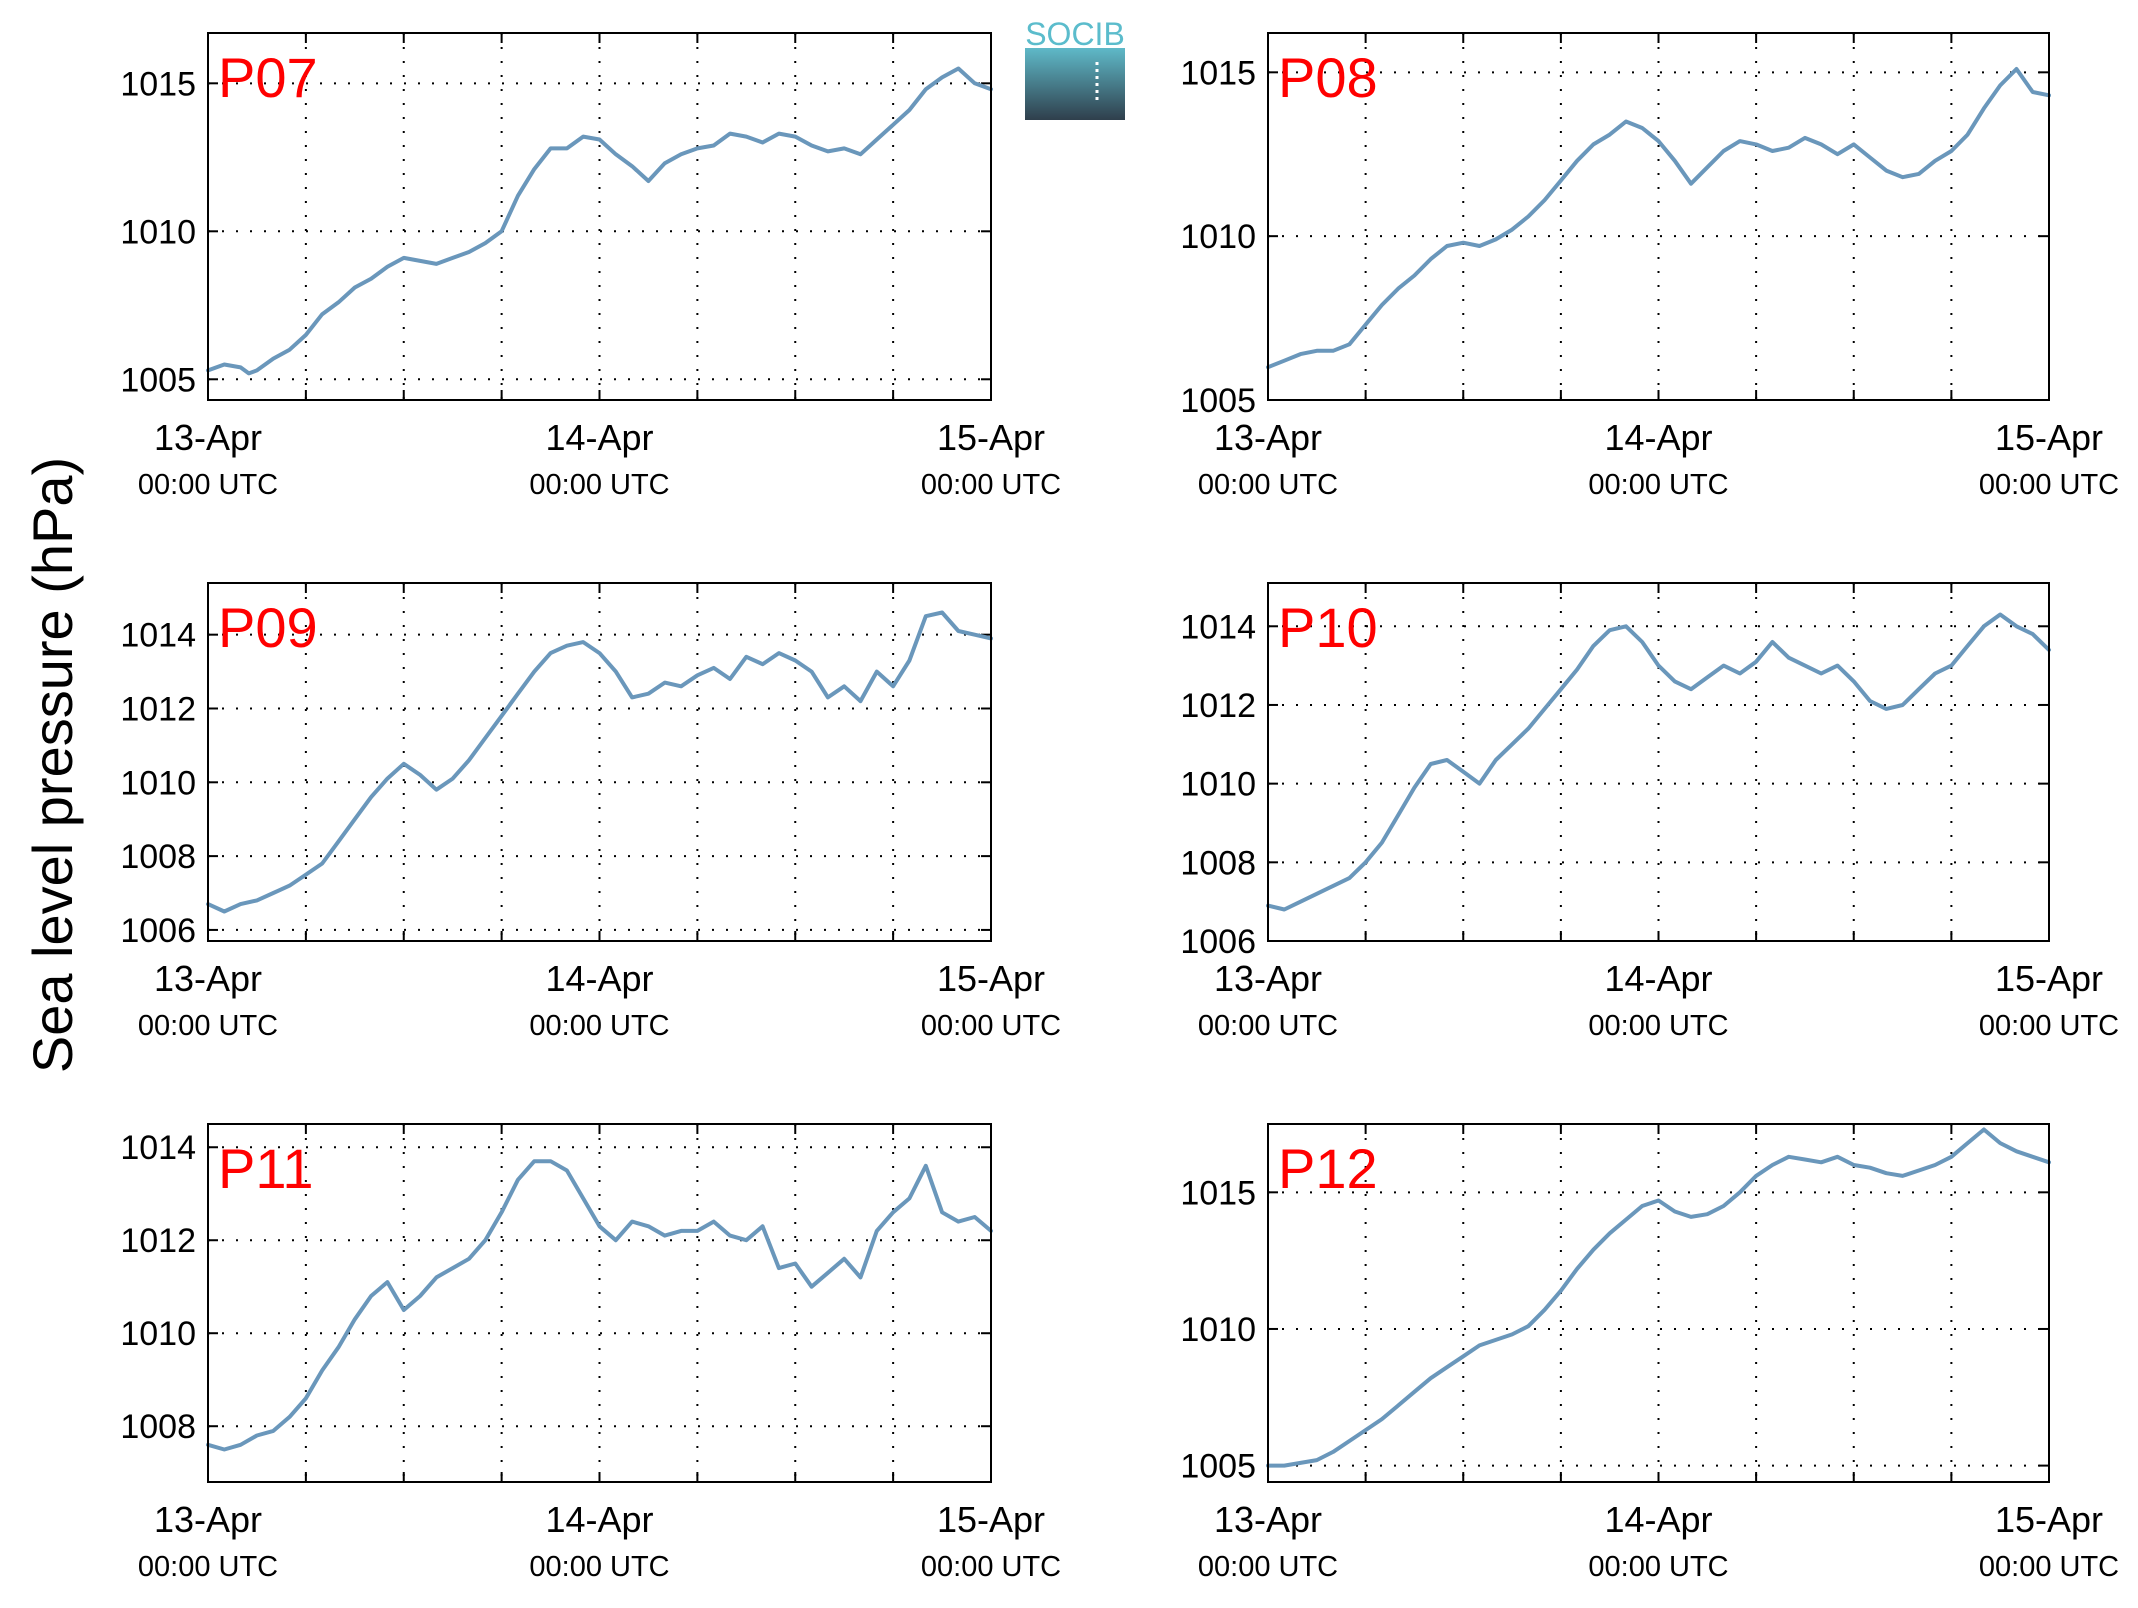  What do you see at coordinates (599, 1305) in the screenshot?
I see `series-line-p11` at bounding box center [599, 1305].